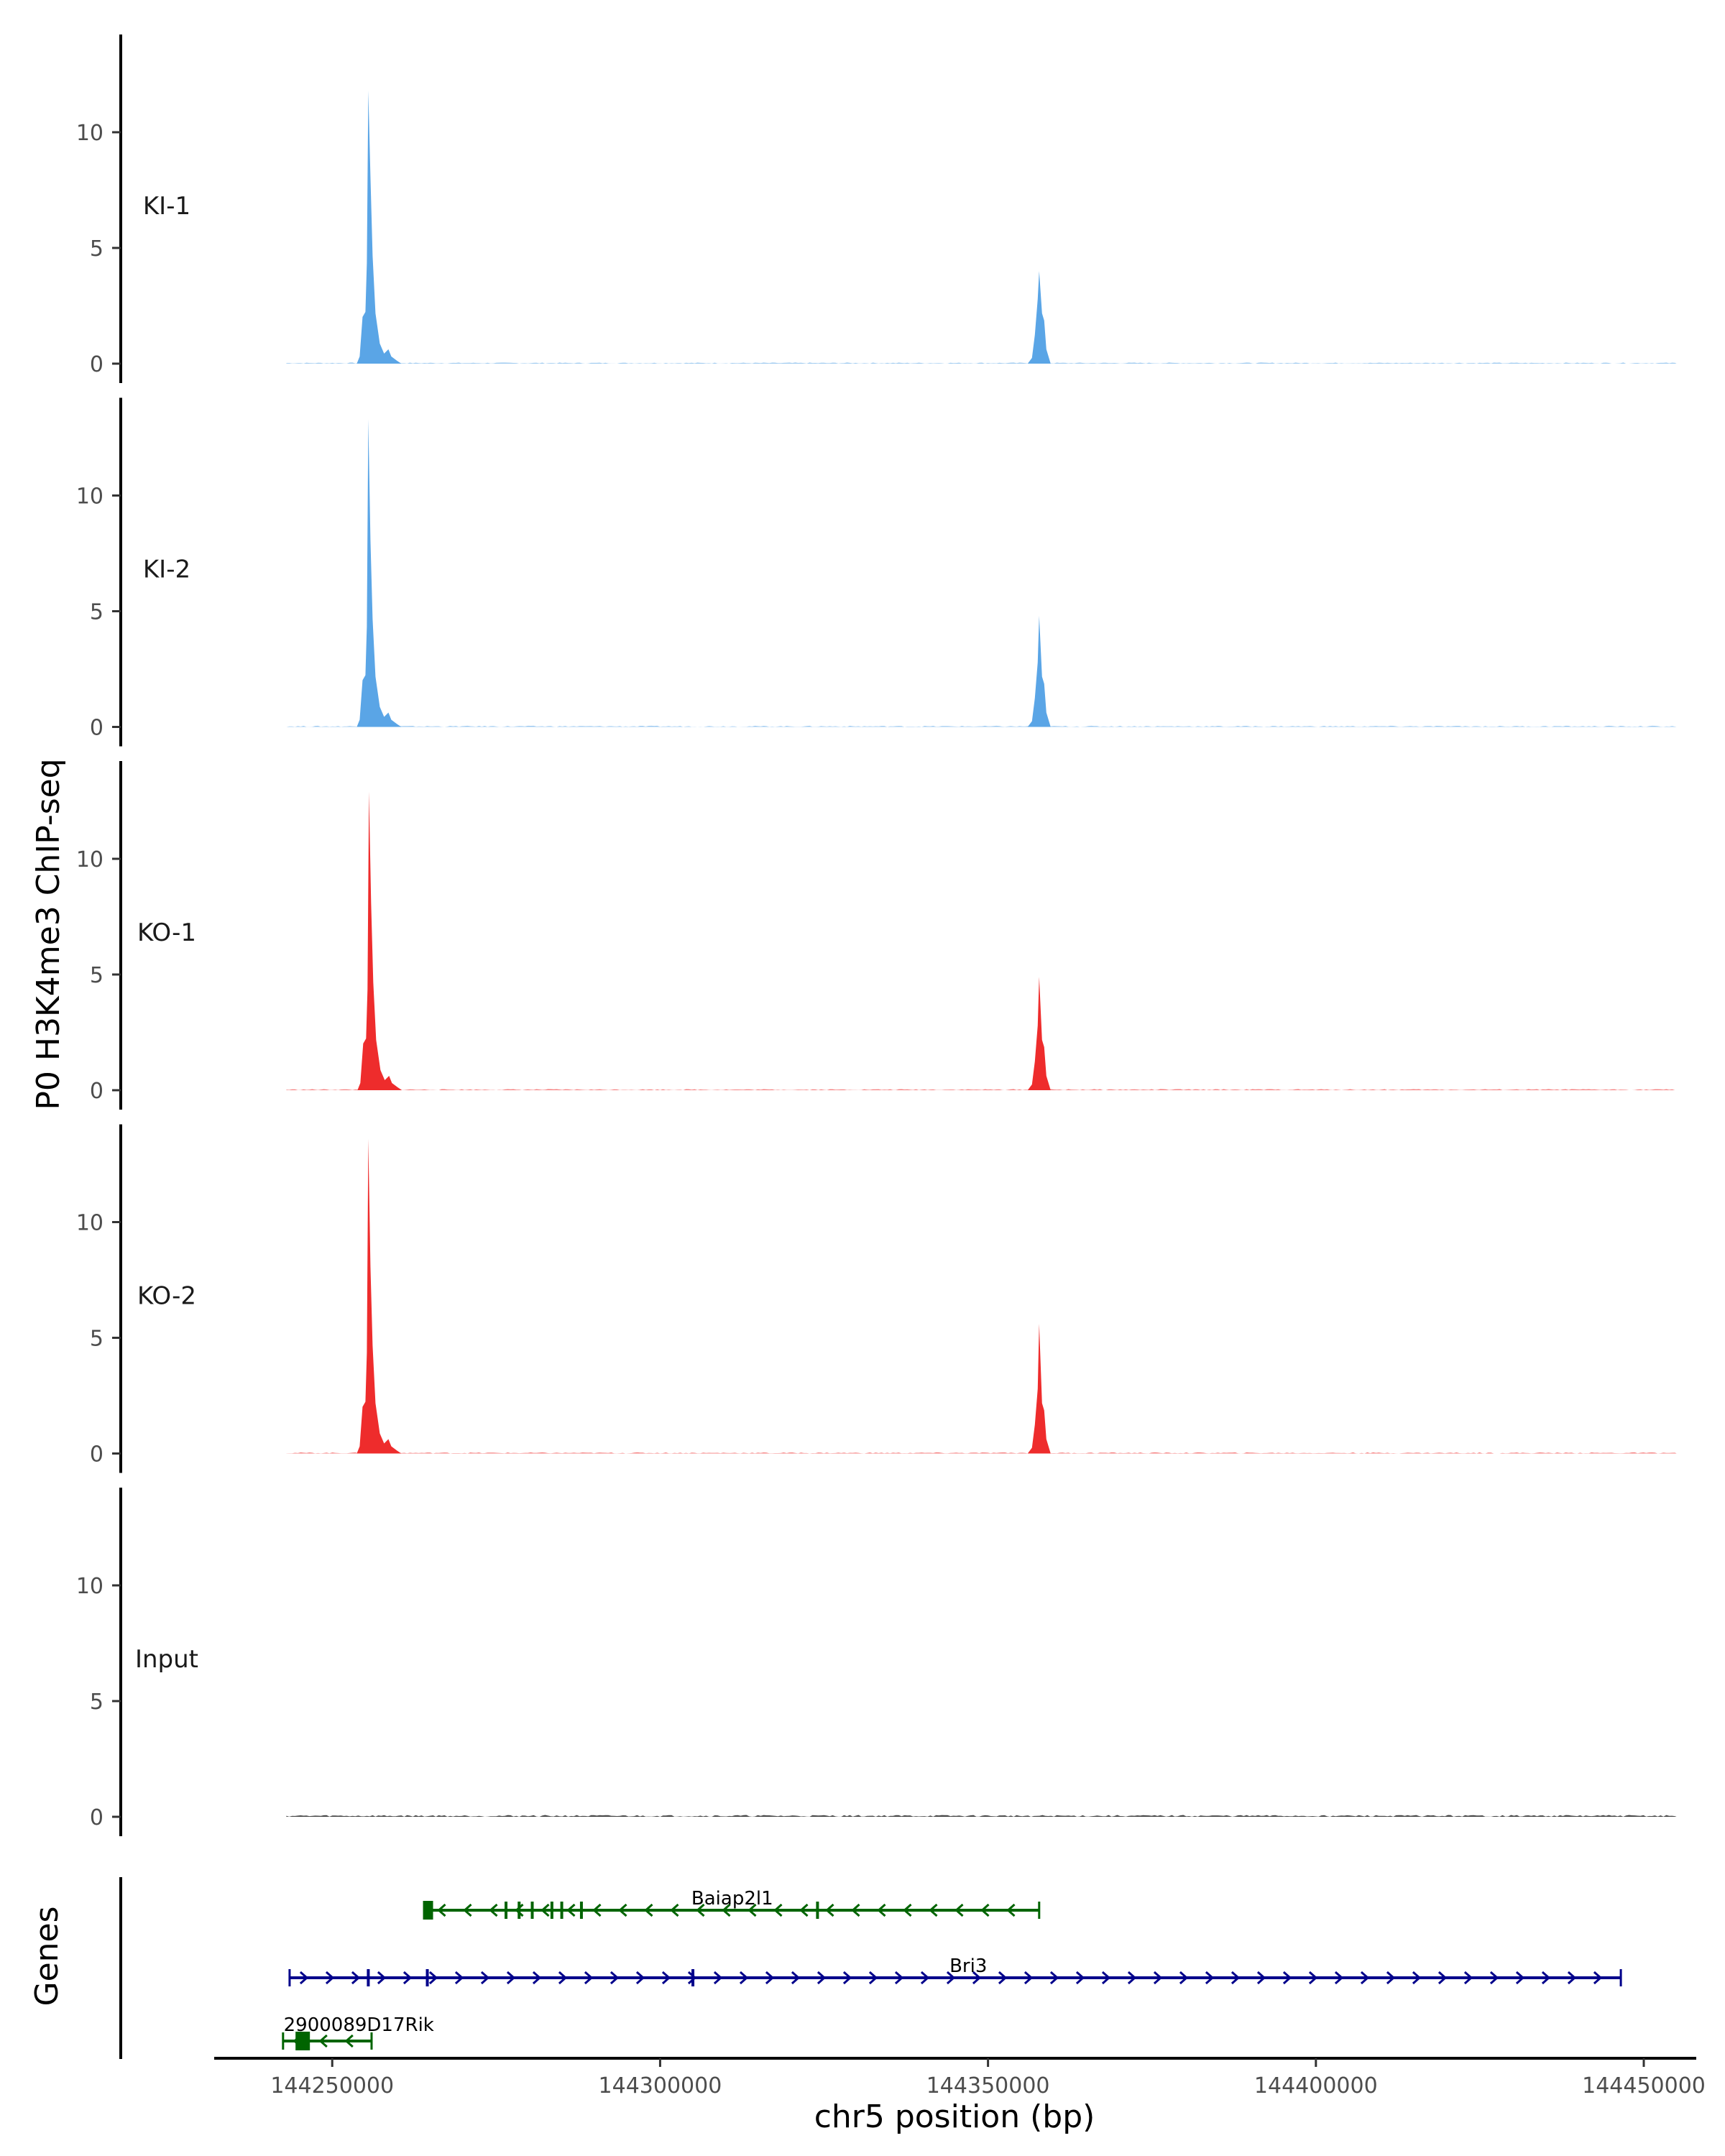 The height and width of the screenshot is (2156, 1725). What do you see at coordinates (876, 1662) in the screenshot?
I see `track-panel-input: 0 5 10 Input` at bounding box center [876, 1662].